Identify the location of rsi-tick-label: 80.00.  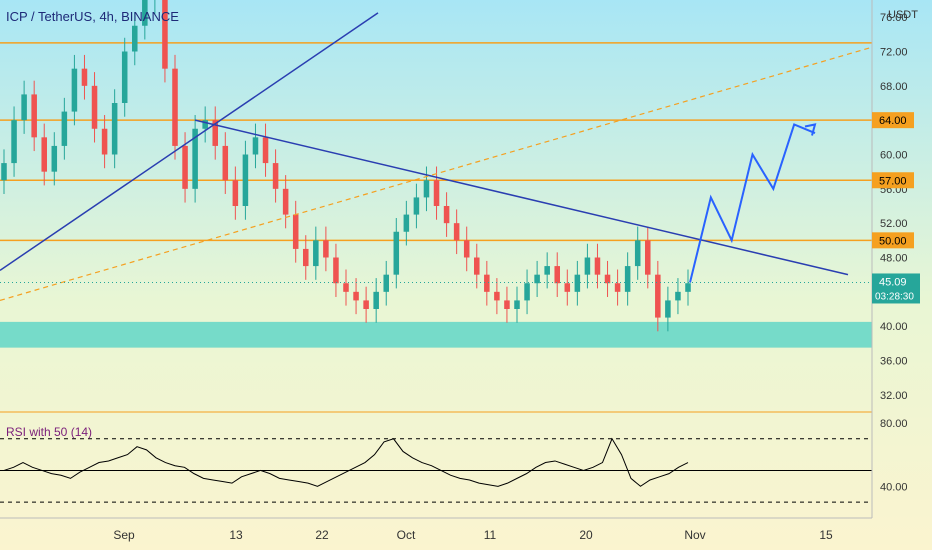
(894, 424).